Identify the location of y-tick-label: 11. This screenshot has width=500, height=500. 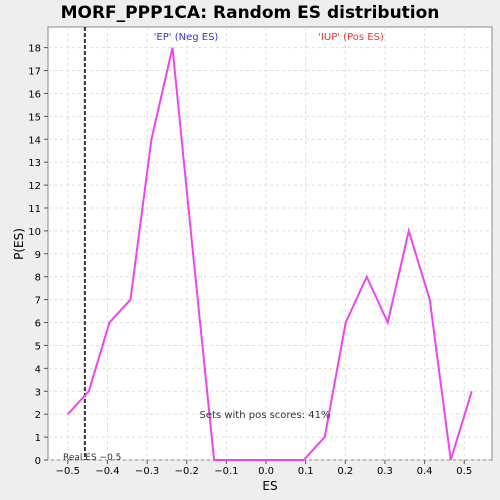
(34, 209).